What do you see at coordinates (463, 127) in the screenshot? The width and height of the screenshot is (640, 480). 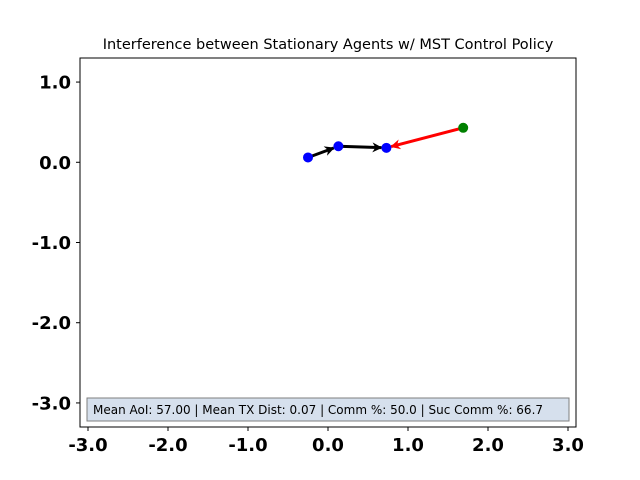 I see `green-point` at bounding box center [463, 127].